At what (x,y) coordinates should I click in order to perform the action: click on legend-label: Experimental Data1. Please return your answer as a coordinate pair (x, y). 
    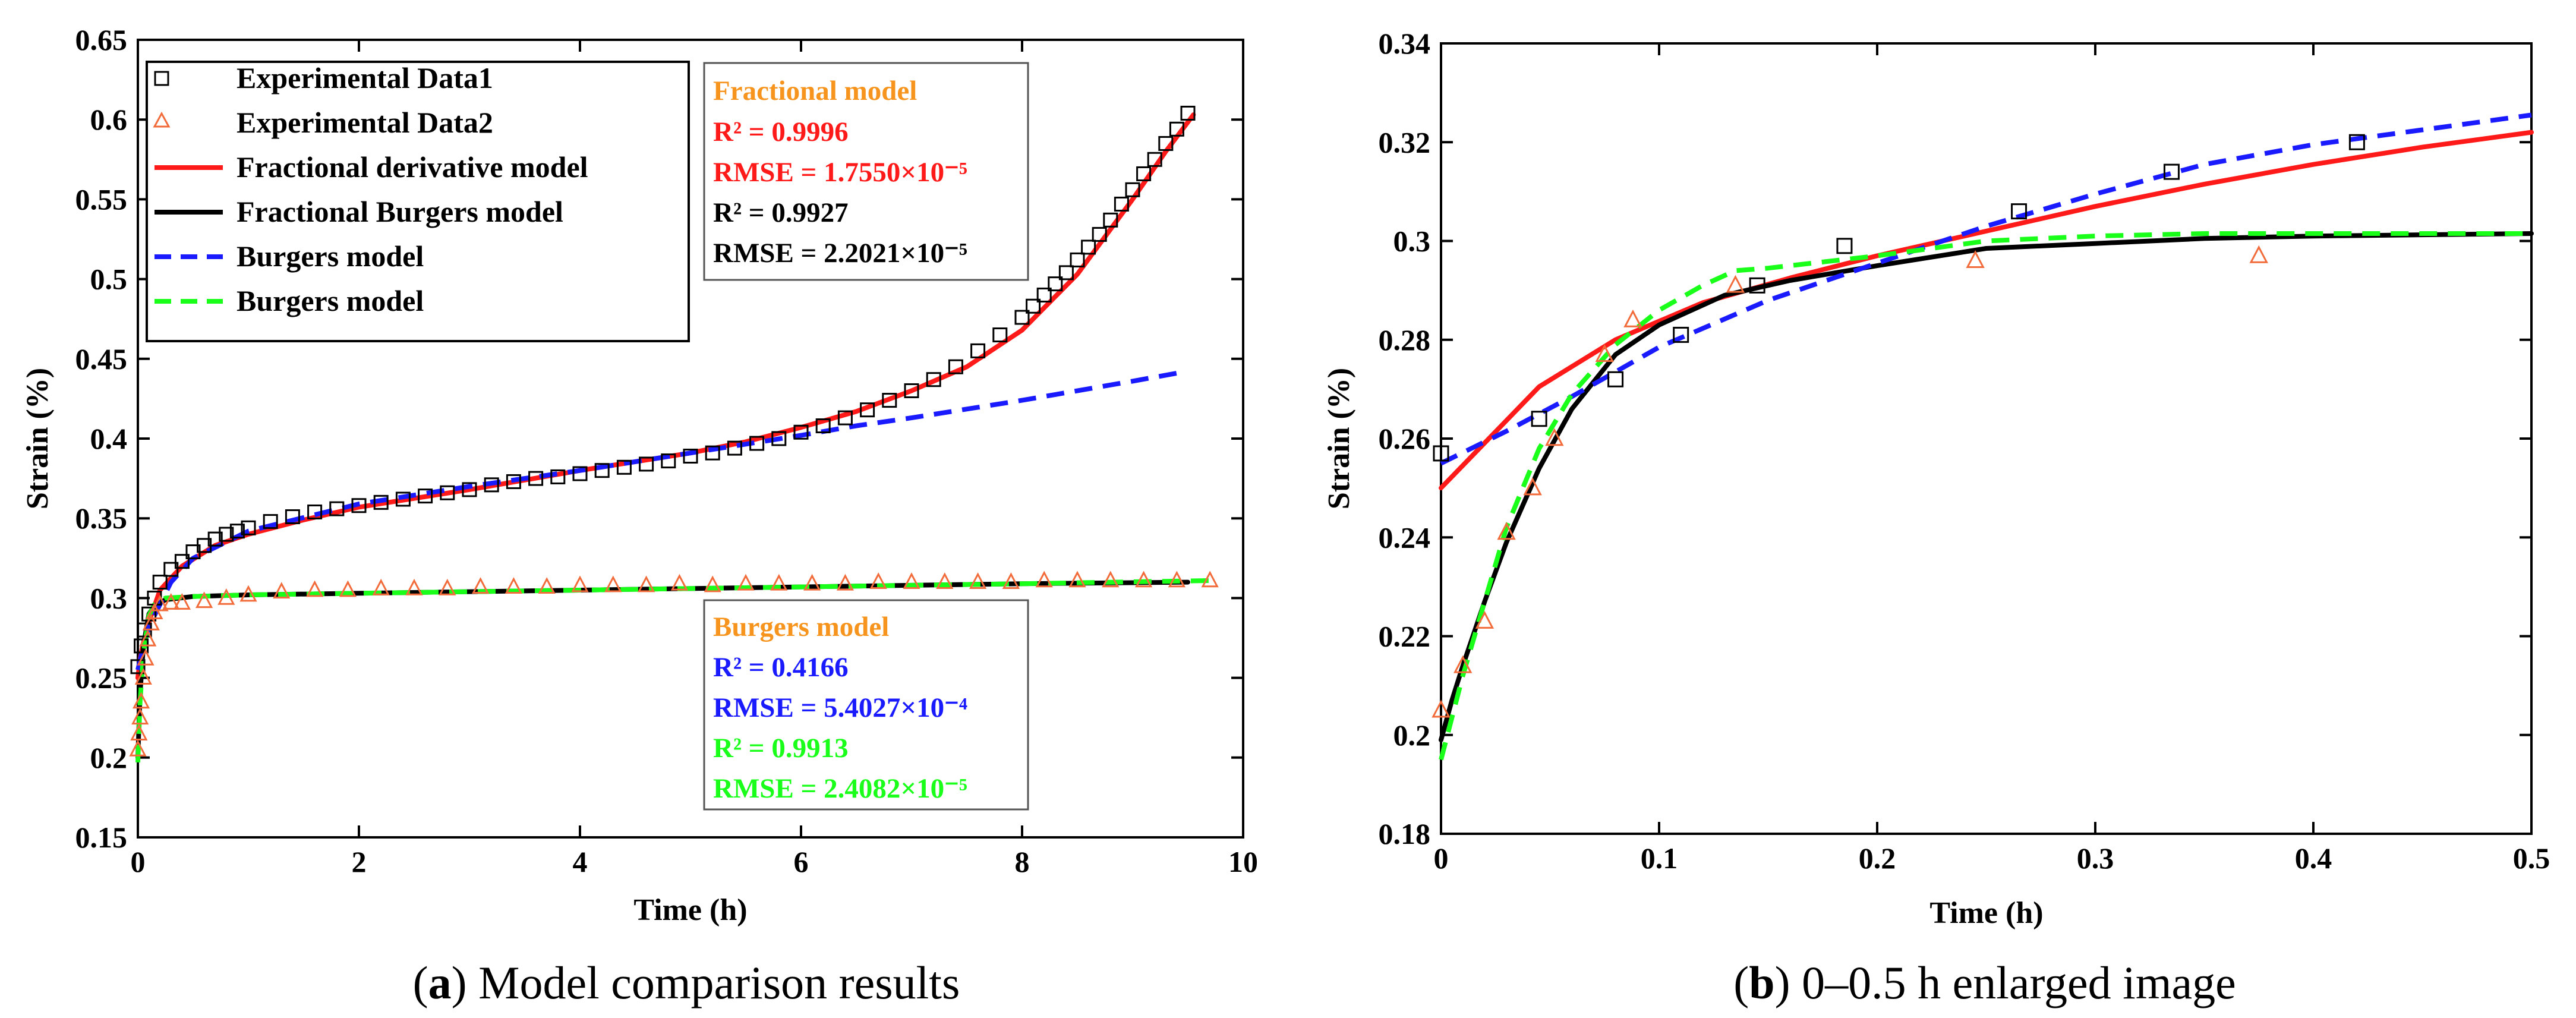
    Looking at the image, I should click on (365, 77).